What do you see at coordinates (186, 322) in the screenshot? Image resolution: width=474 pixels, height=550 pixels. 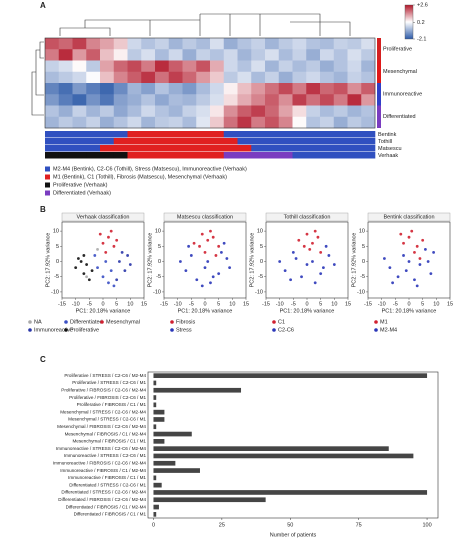 I see `legend-label: Fibrosis` at bounding box center [186, 322].